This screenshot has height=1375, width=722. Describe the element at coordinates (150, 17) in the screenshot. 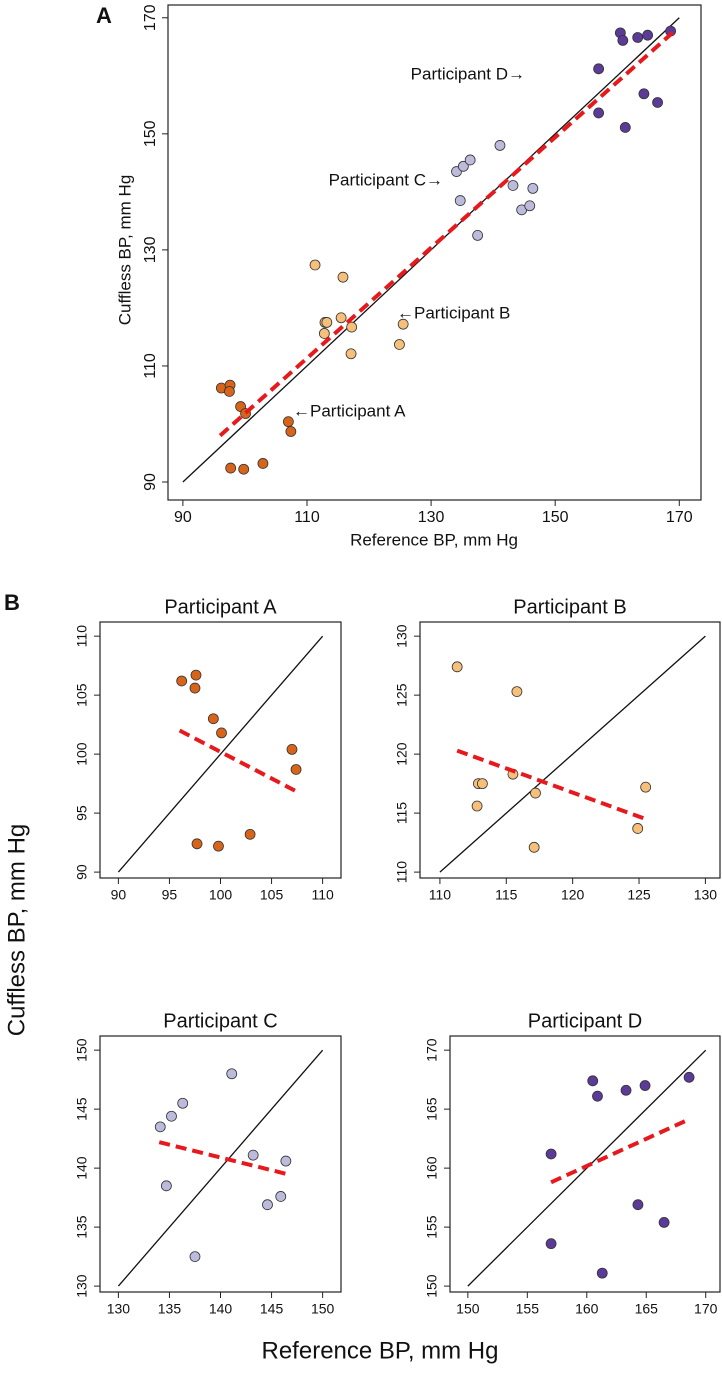

I see `y-tick-label: 170` at that location.